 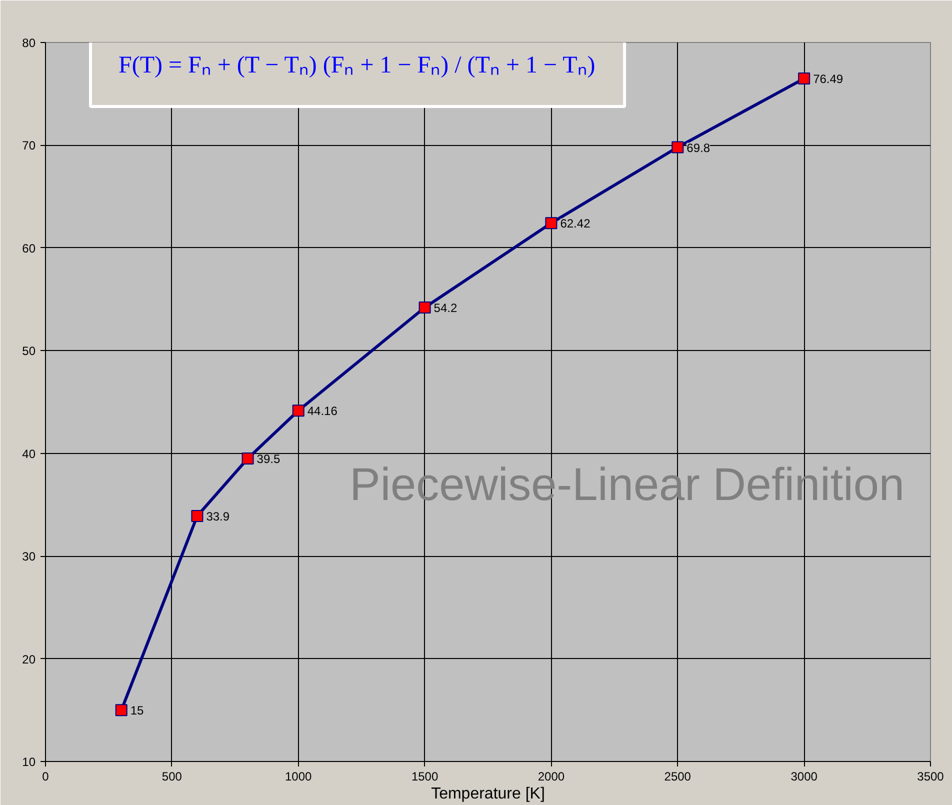 I want to click on x-tick-label: 500, so click(x=172, y=777).